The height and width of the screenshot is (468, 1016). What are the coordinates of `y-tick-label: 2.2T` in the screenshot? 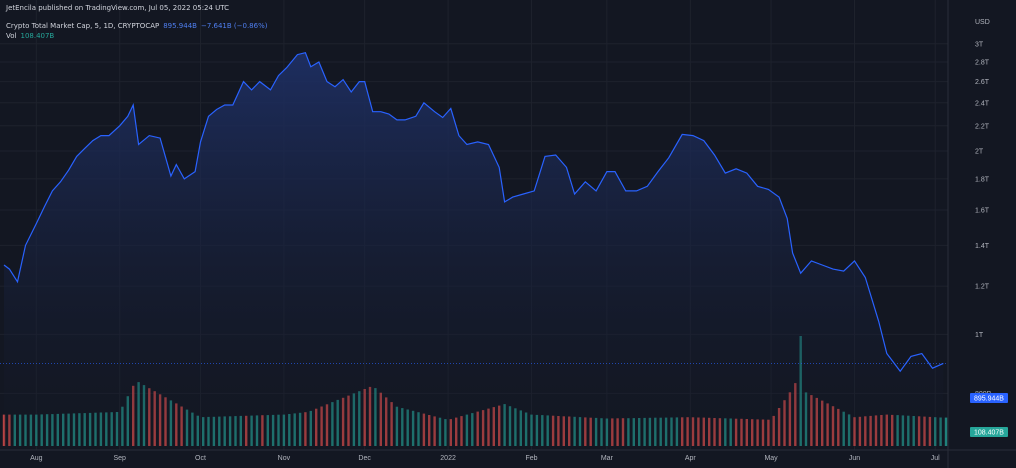 It's located at (982, 126).